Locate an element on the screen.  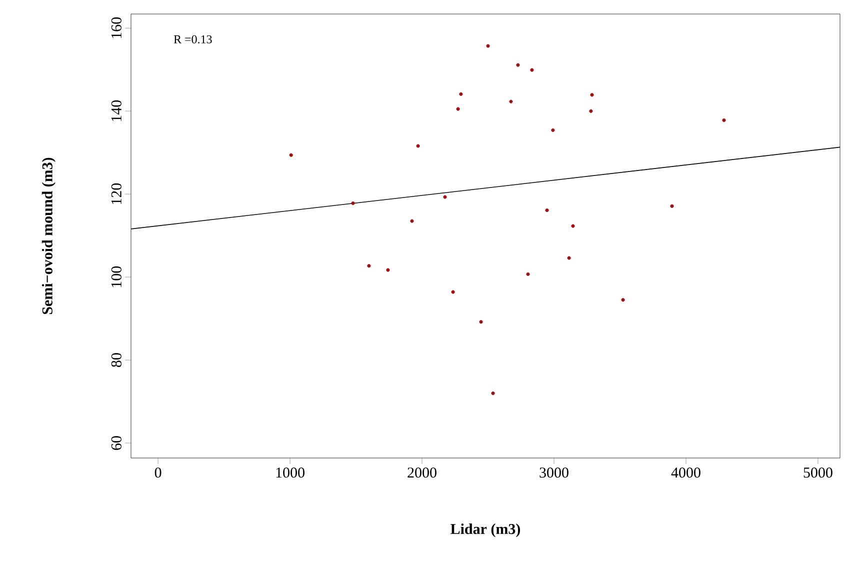
x-tick-label: 3000 is located at coordinates (554, 473).